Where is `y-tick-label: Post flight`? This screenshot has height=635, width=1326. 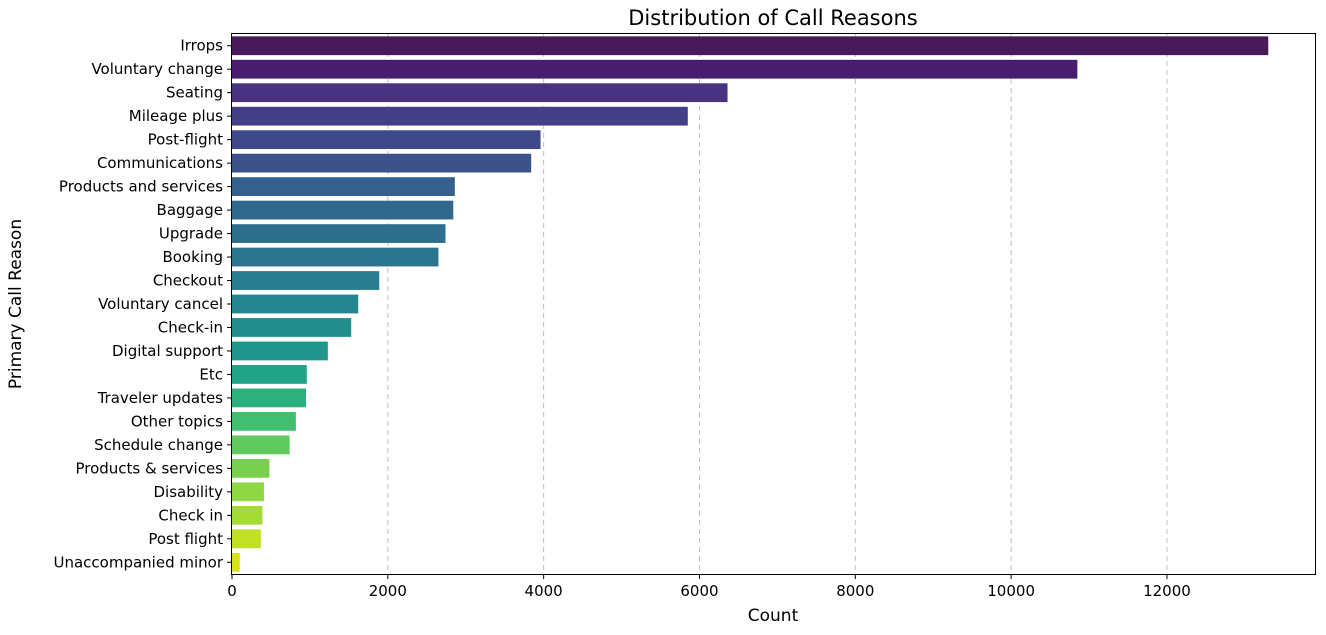
y-tick-label: Post flight is located at coordinates (185, 539).